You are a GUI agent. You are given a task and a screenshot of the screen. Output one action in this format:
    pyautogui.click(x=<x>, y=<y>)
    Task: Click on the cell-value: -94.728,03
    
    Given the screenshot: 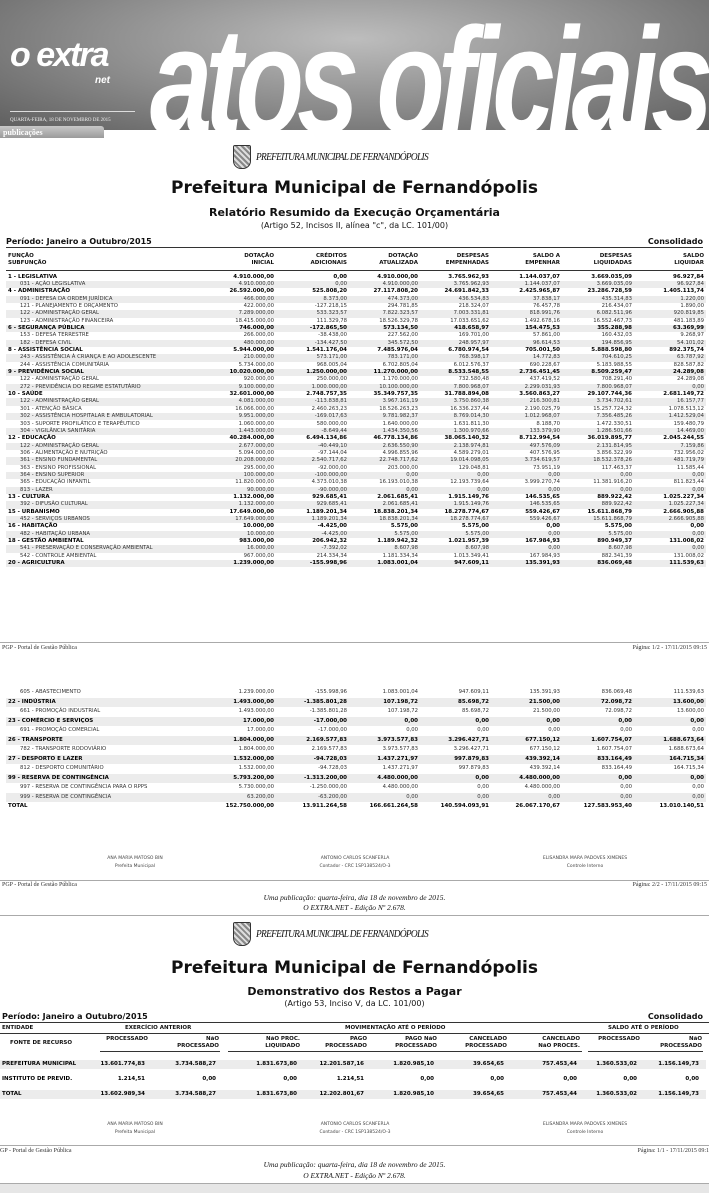 What is the action you would take?
    pyautogui.click(x=330, y=758)
    